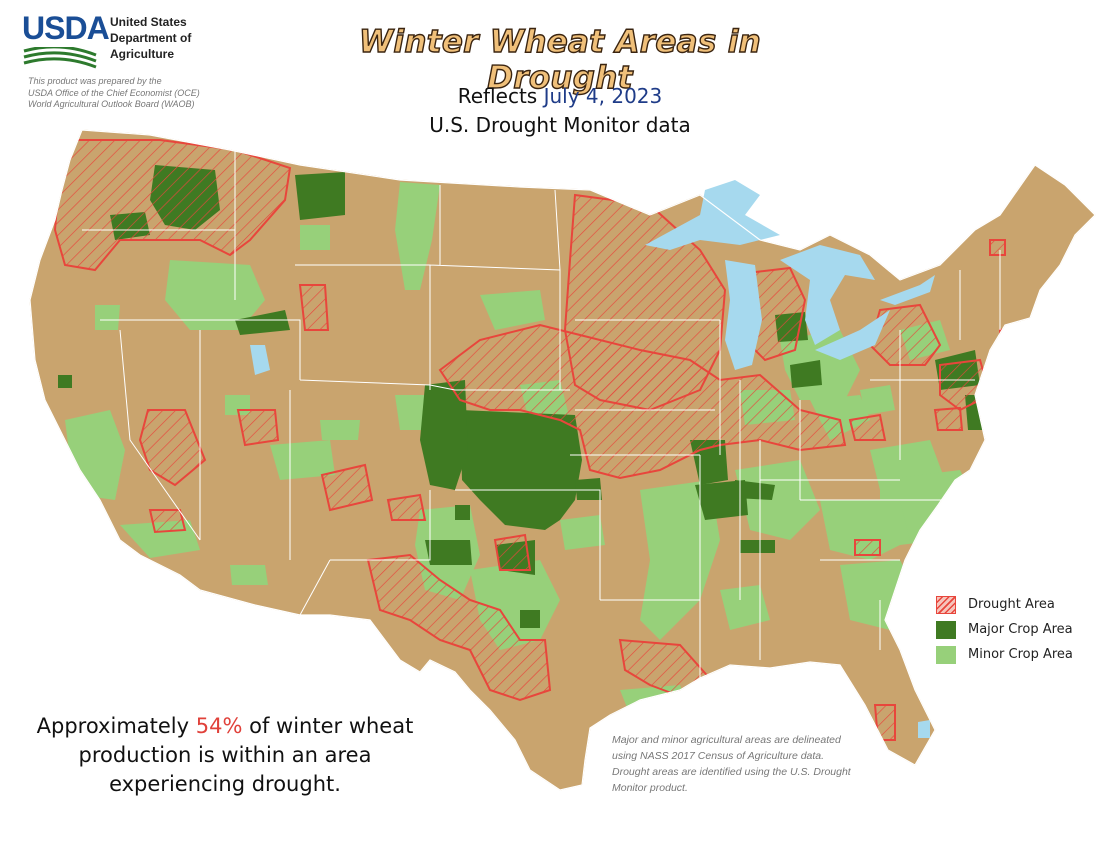 Image resolution: width=1118 pixels, height=842 pixels. Describe the element at coordinates (60, 57) in the screenshot. I see `usda-logo-hills-icon` at that location.